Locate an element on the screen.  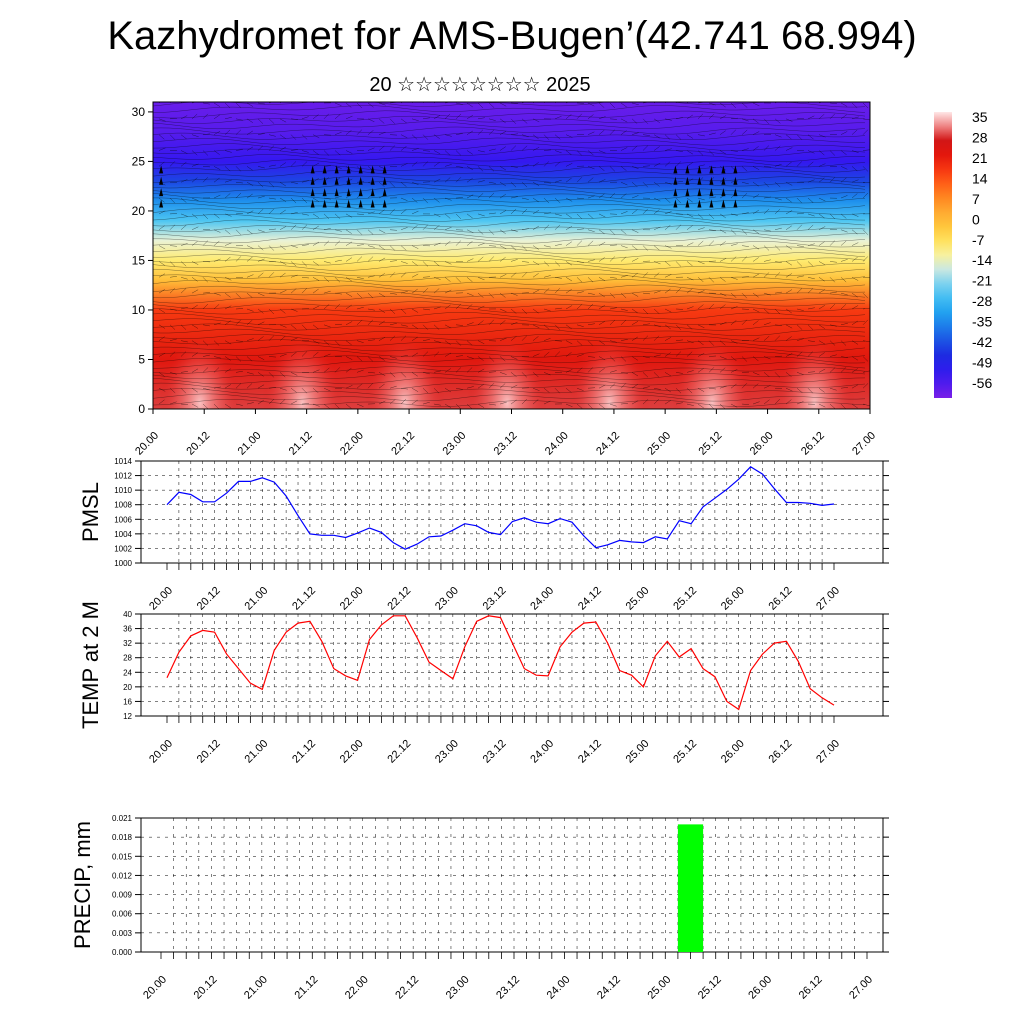
wind-arrow is located at coordinates (687, 192).